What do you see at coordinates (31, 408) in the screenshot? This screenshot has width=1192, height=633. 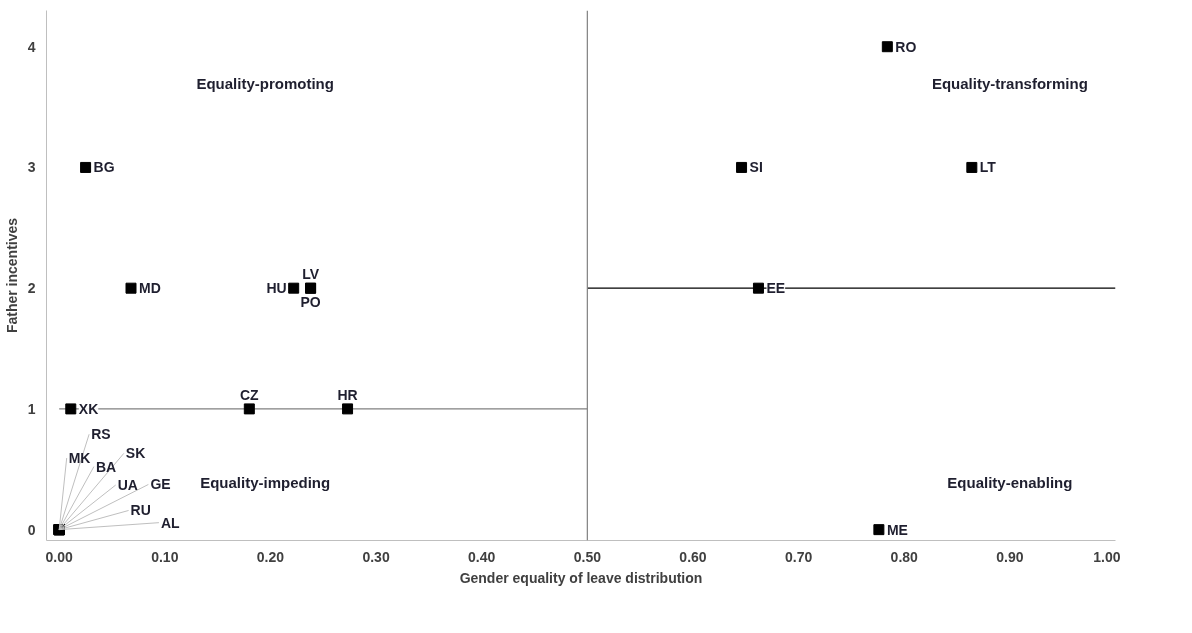 I see `y-tick-label: 1` at bounding box center [31, 408].